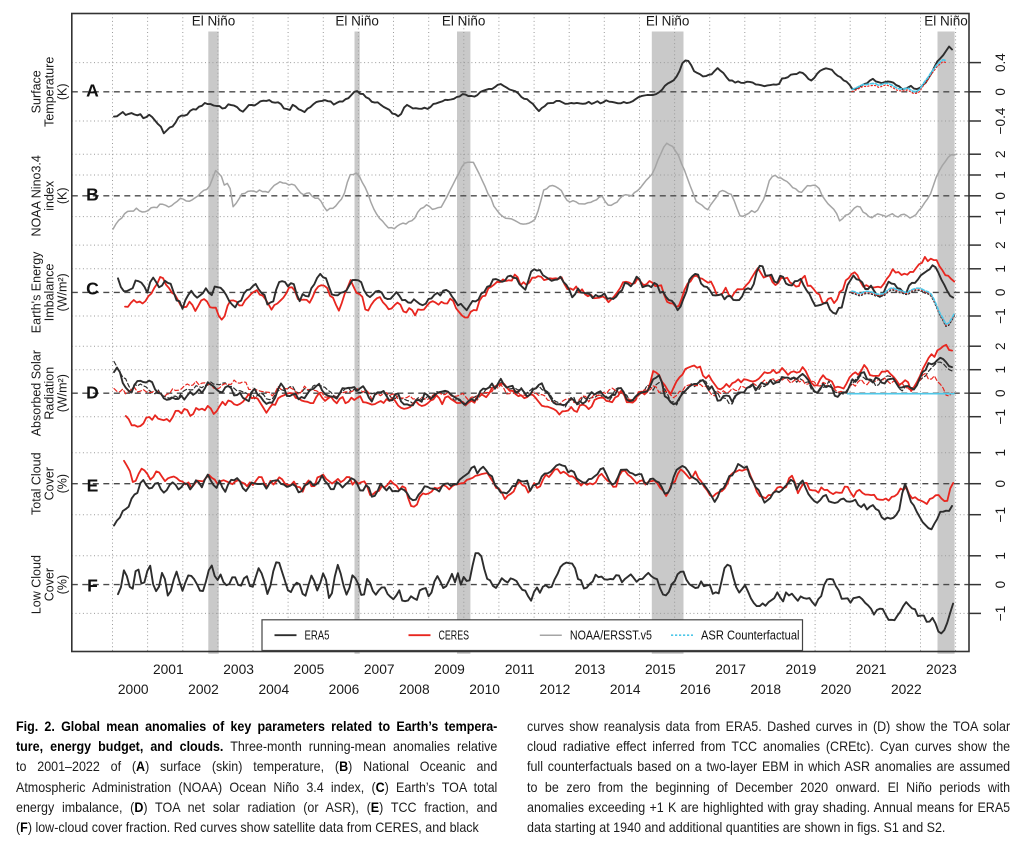 The height and width of the screenshot is (865, 1024). What do you see at coordinates (379, 669) in the screenshot?
I see `svg-text: 2007` at bounding box center [379, 669].